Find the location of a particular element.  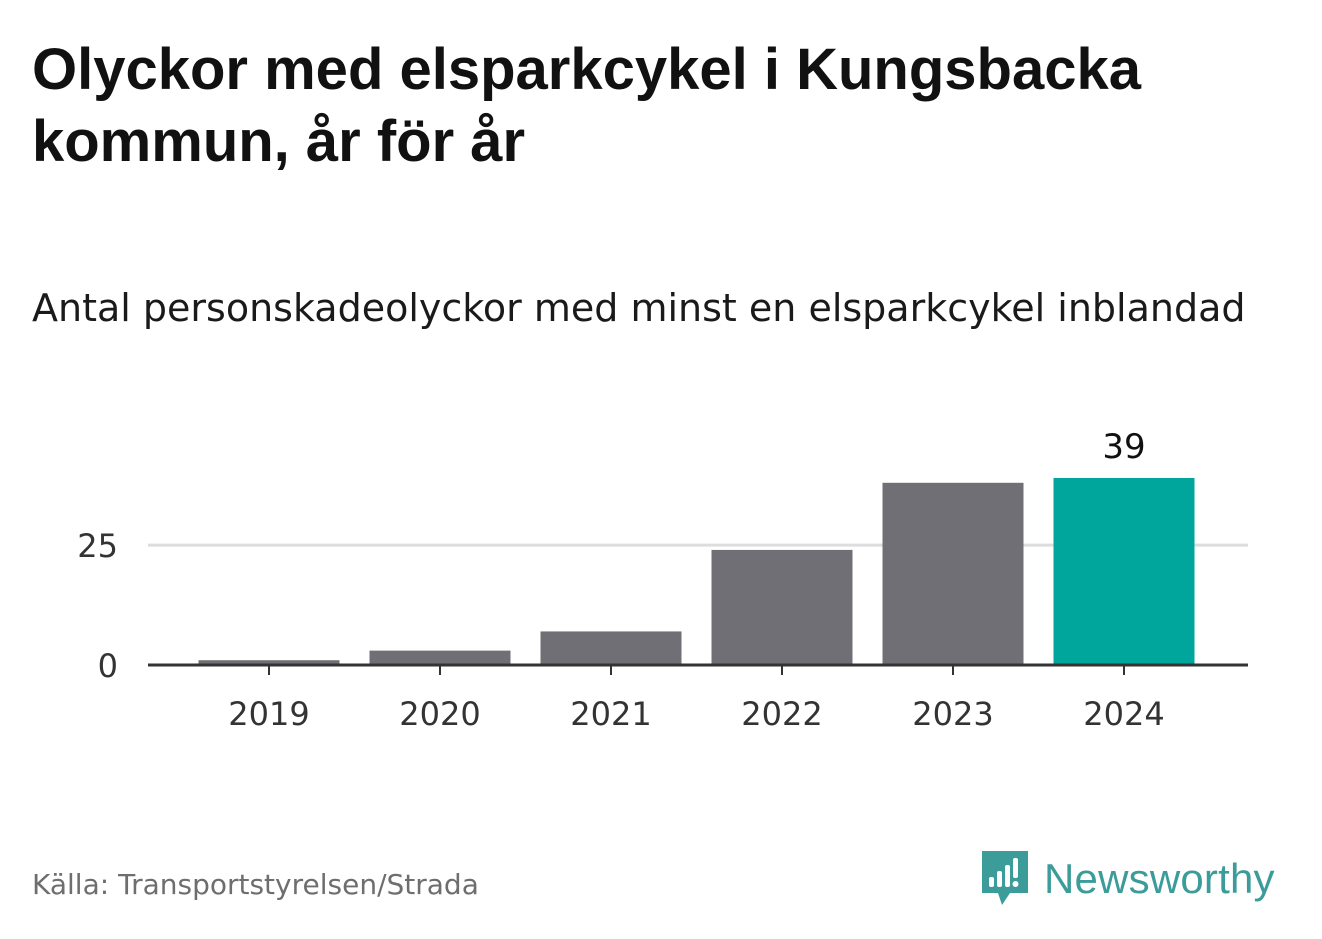

bar-2024 is located at coordinates (1124, 571).